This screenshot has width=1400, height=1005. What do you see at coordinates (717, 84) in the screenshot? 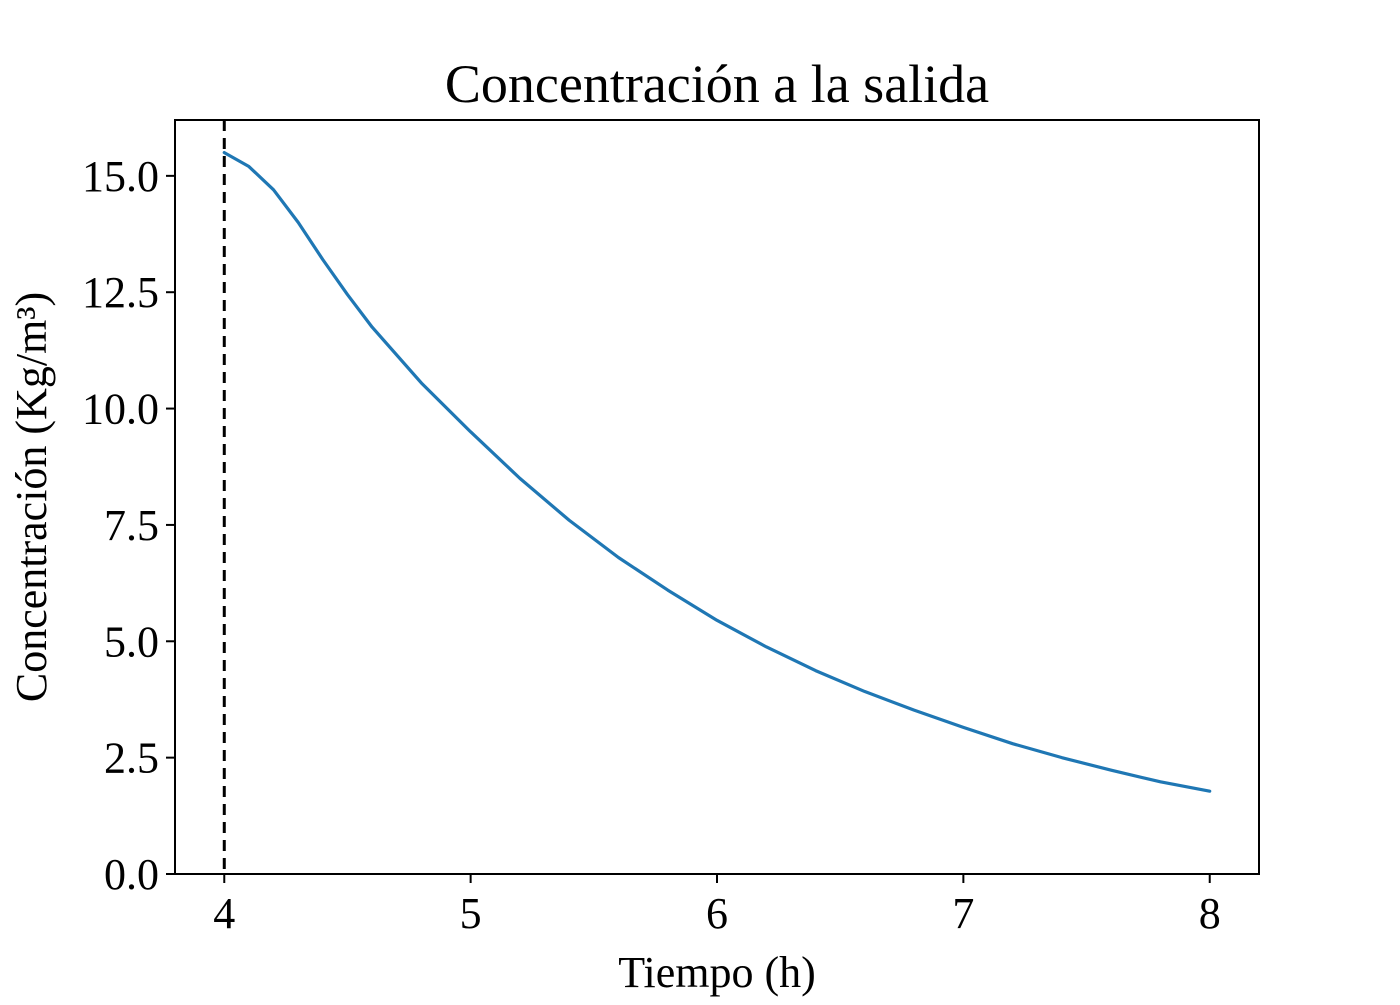
I see `chart-title: Concentración a la salida` at bounding box center [717, 84].